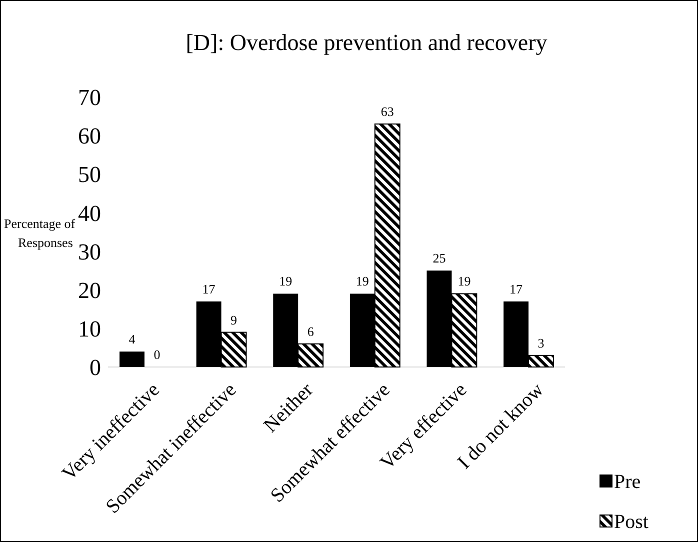 The image size is (698, 542). I want to click on data-label: 3, so click(541, 342).